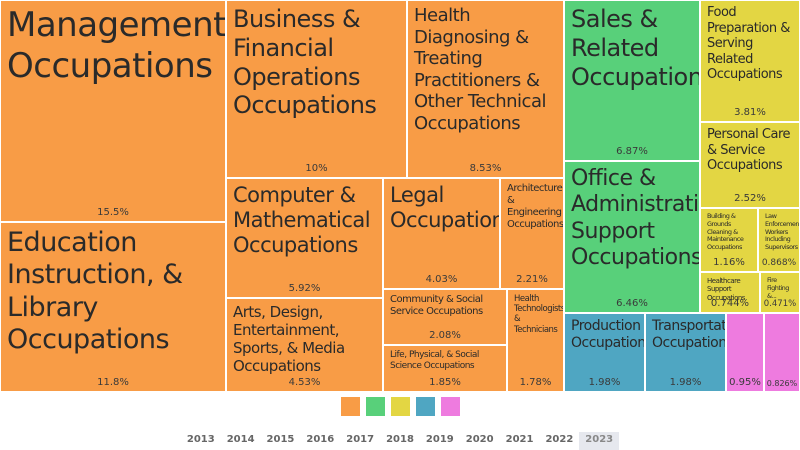 The height and width of the screenshot is (450, 800). I want to click on tile-value: 10%, so click(316, 168).